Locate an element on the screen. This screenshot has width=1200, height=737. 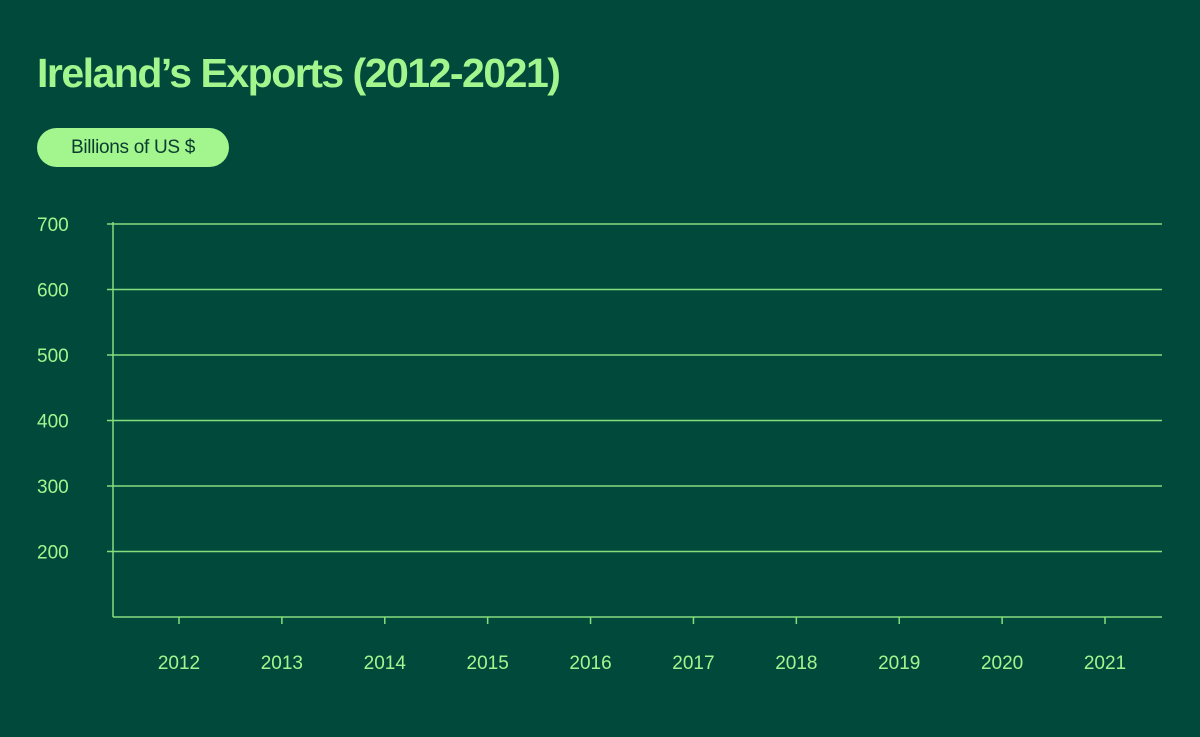
y-tick-label: 700 is located at coordinates (53, 225).